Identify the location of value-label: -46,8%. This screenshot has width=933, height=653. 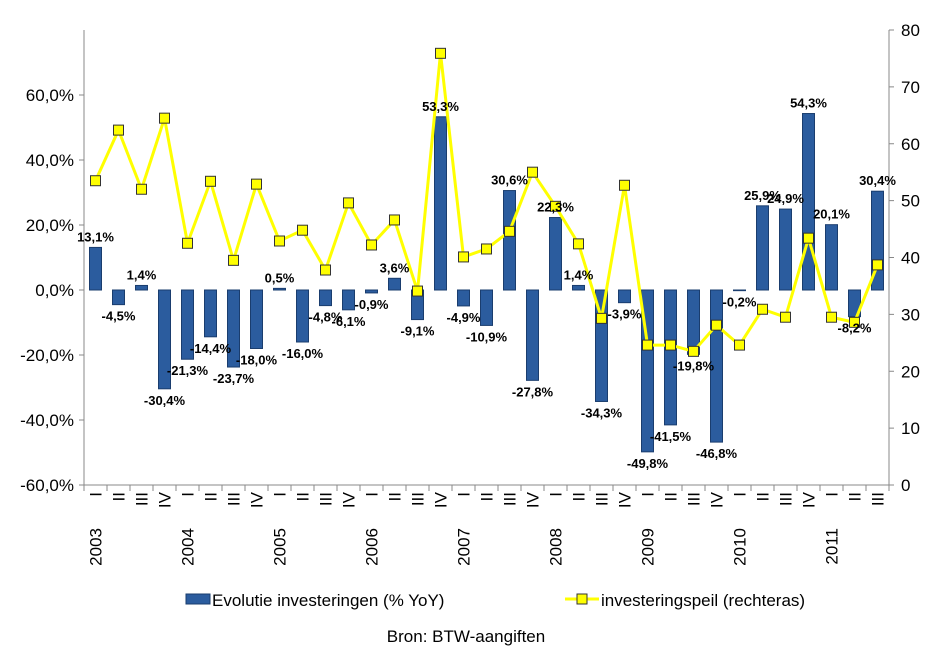
(717, 453).